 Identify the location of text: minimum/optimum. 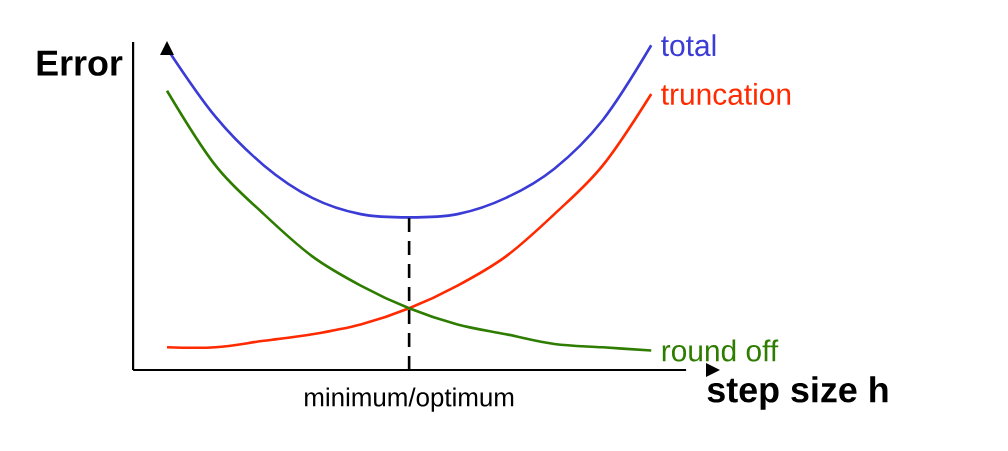
(409, 399).